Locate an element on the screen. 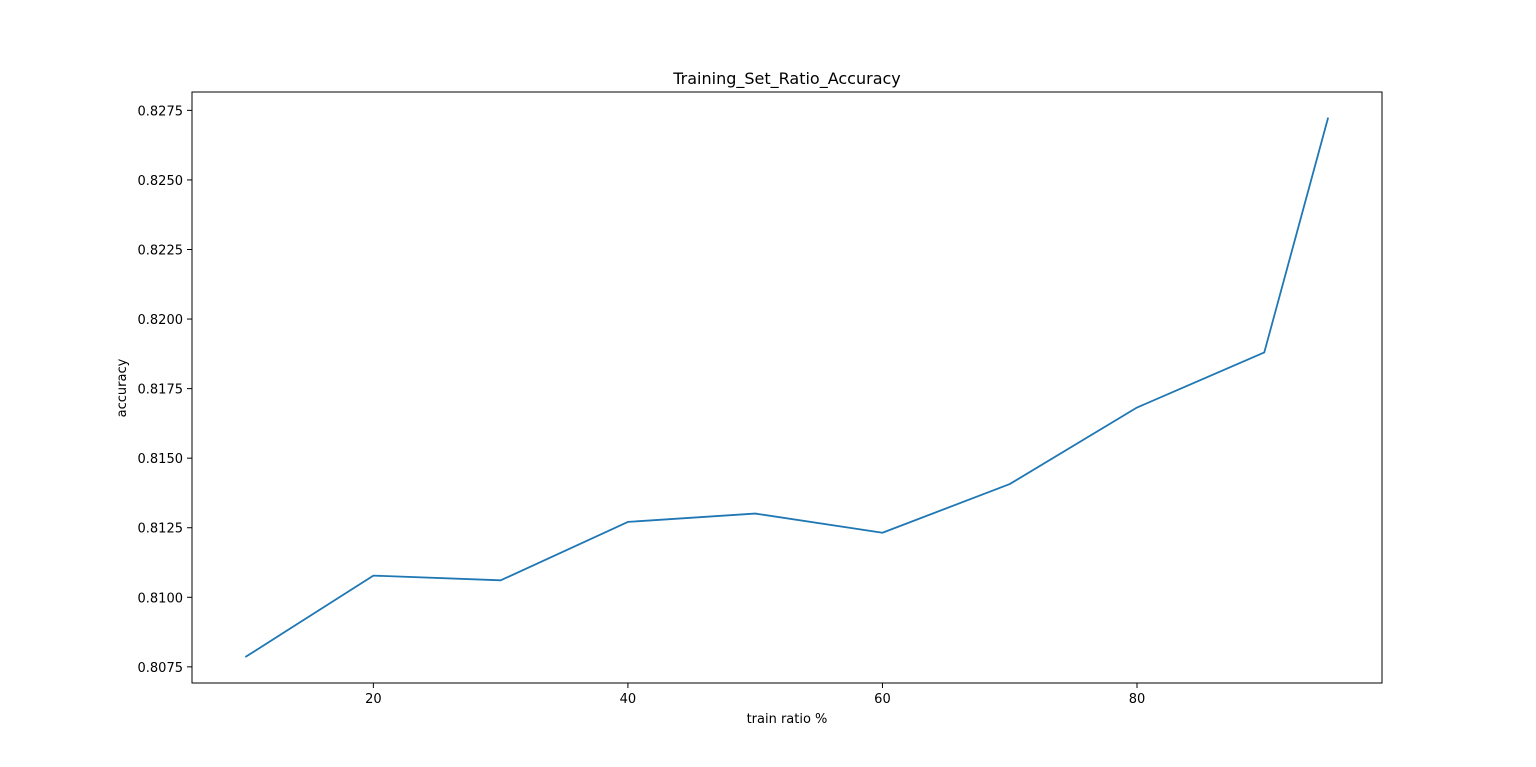  x-axis: 20 40 60 80 is located at coordinates (755, 695).